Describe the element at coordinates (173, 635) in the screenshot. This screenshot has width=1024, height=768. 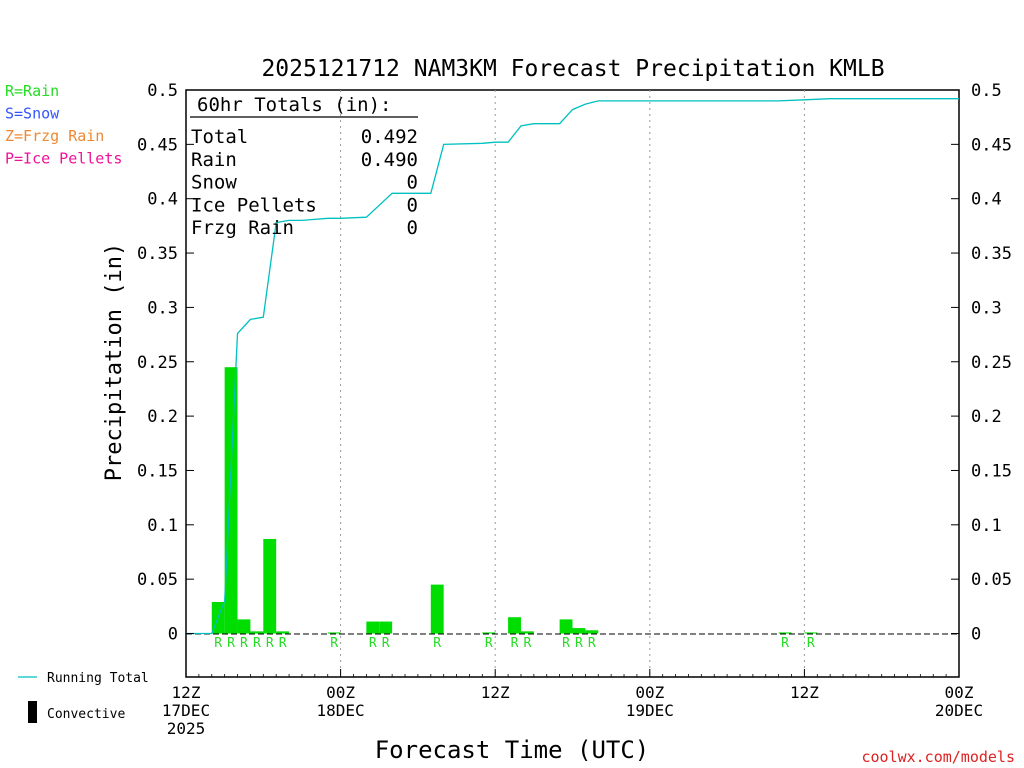
I see `y-tick-label-left: 0` at that location.